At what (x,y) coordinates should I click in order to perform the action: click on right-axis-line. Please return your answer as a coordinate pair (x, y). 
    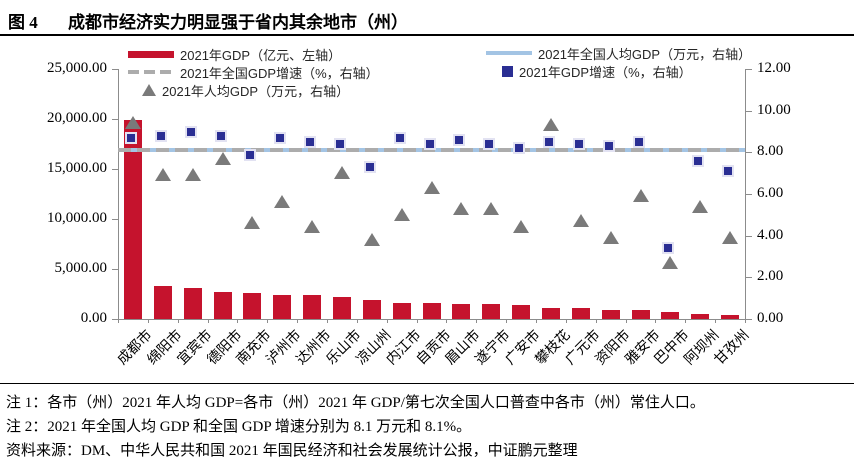
    Looking at the image, I should click on (745, 194).